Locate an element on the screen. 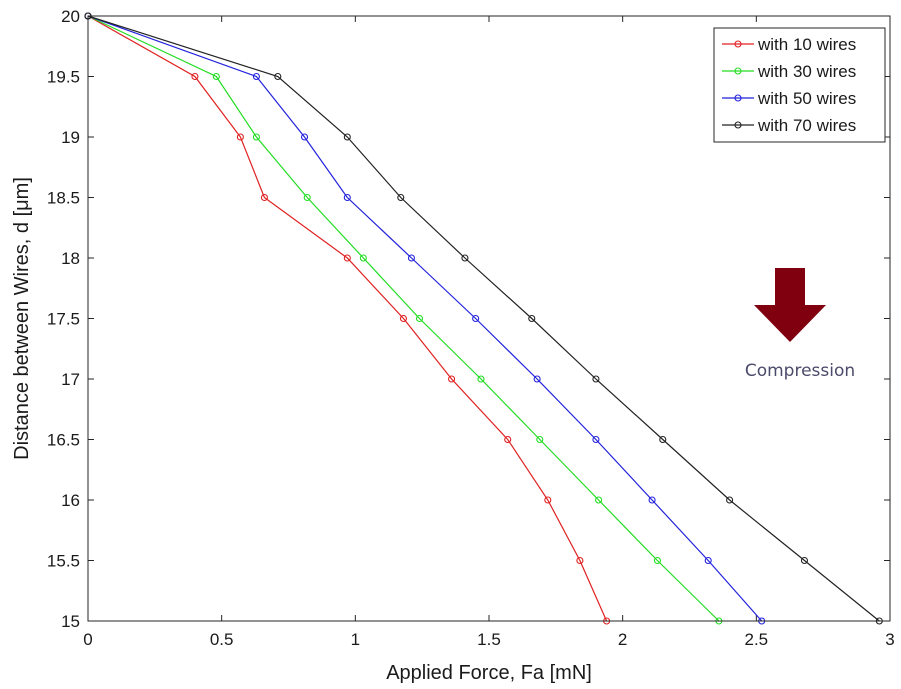  x-tick-label: 2.5 is located at coordinates (757, 639).